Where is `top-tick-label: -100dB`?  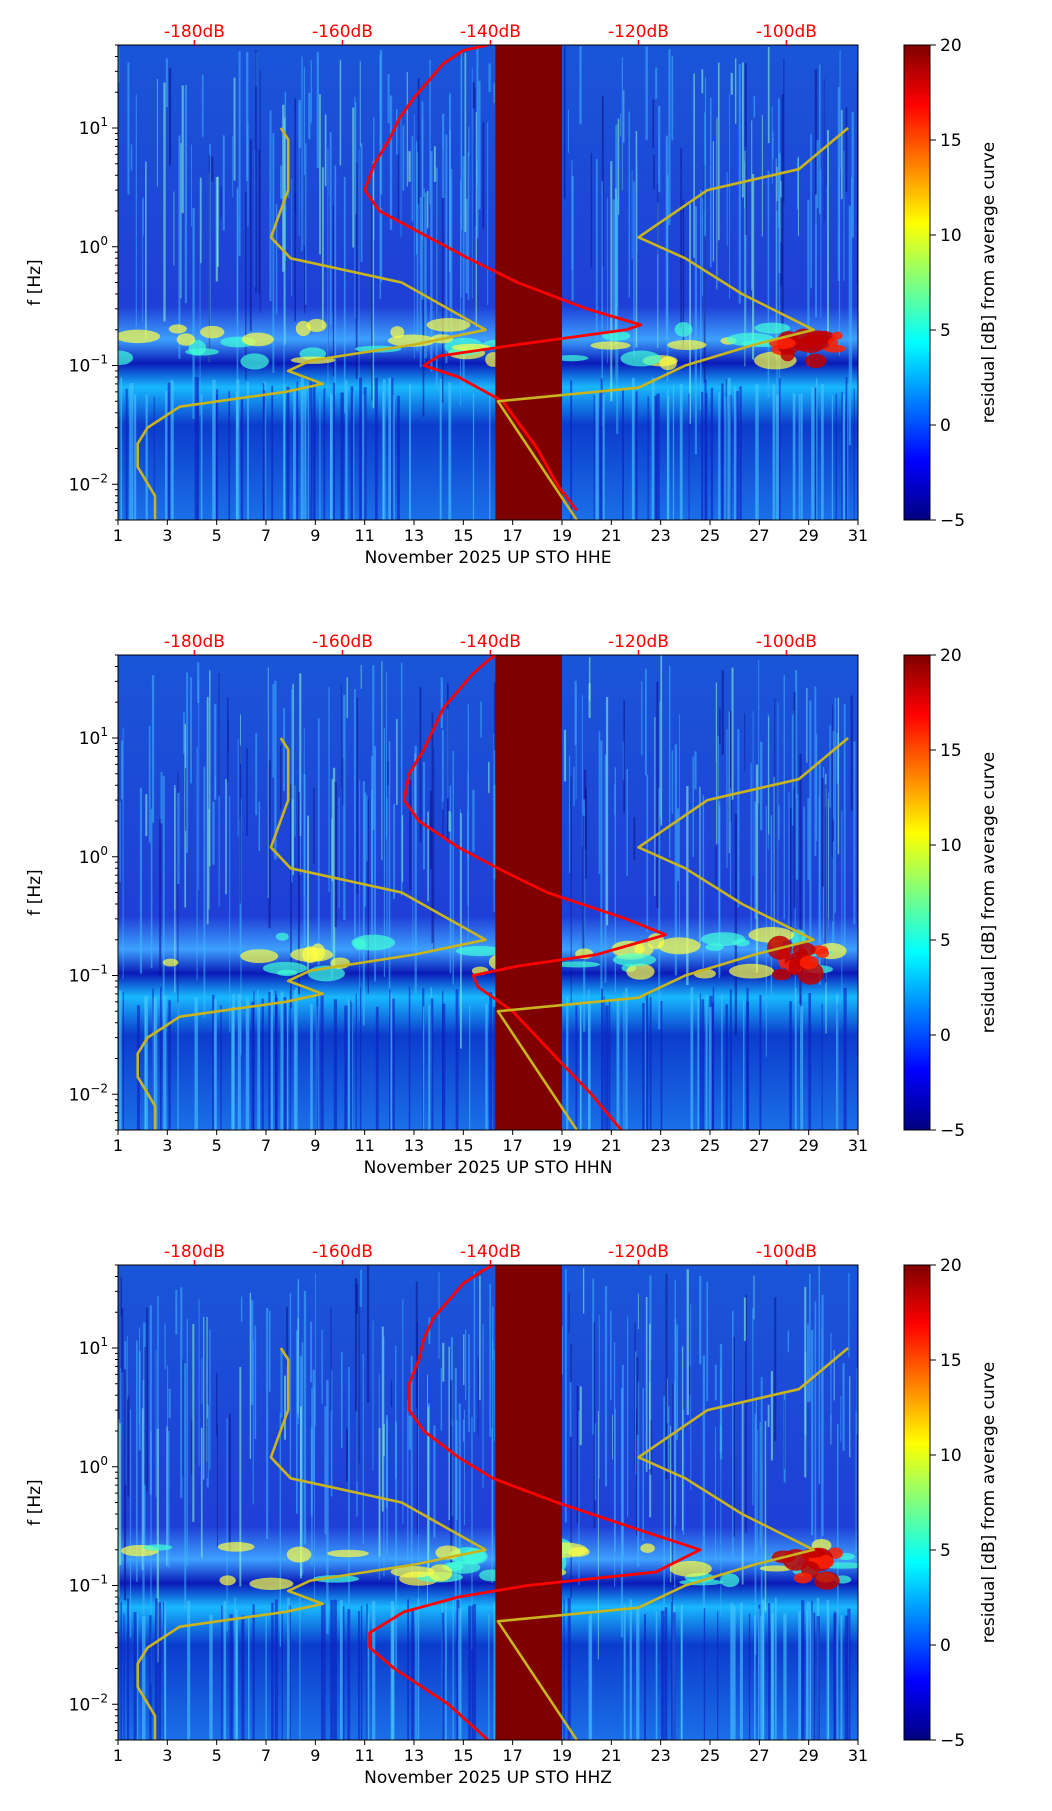
top-tick-label: -100dB is located at coordinates (786, 642).